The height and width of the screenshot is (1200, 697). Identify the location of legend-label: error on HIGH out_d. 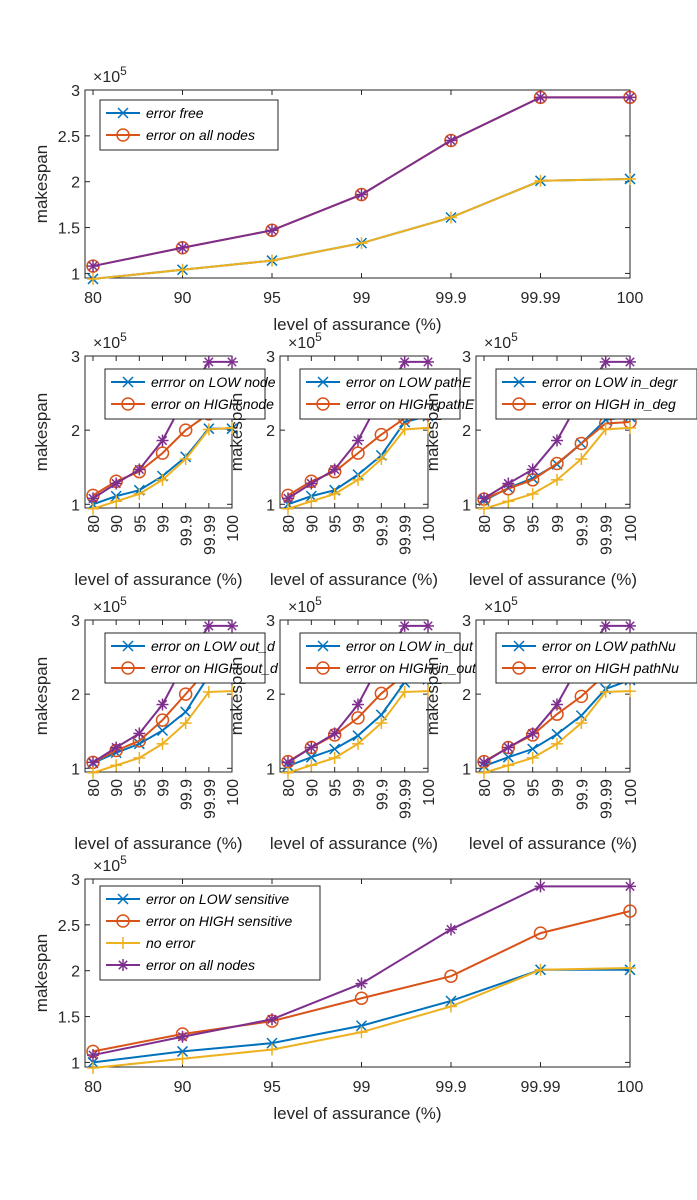
(215, 668).